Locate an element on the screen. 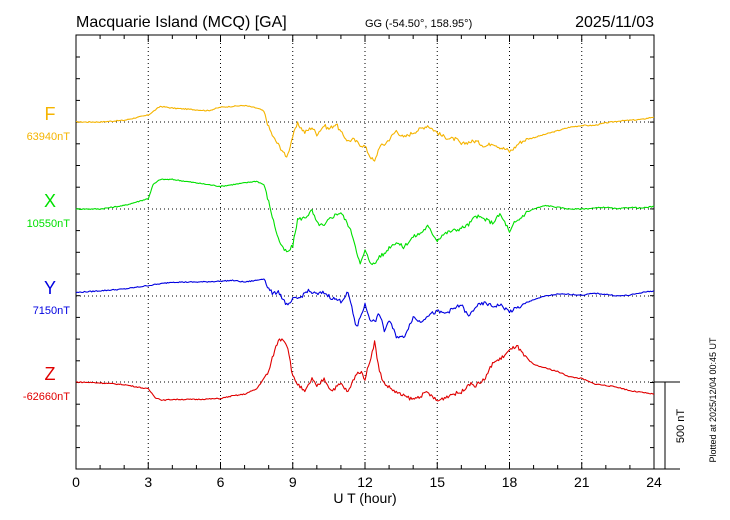  series-line-f is located at coordinates (365, 133).